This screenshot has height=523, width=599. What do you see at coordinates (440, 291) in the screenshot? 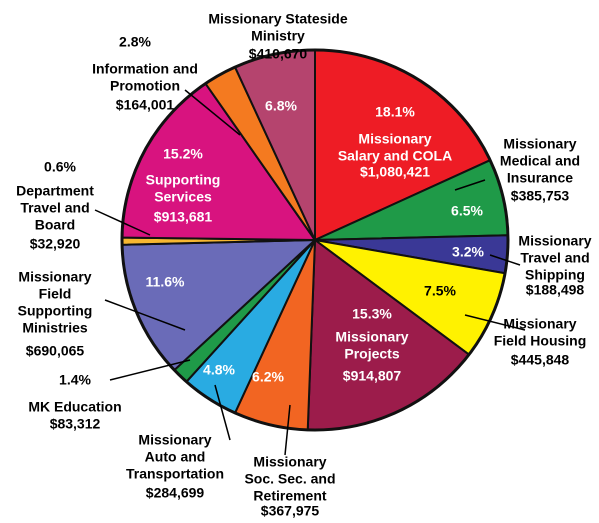
I see `percent-label: 7.5%` at bounding box center [440, 291].